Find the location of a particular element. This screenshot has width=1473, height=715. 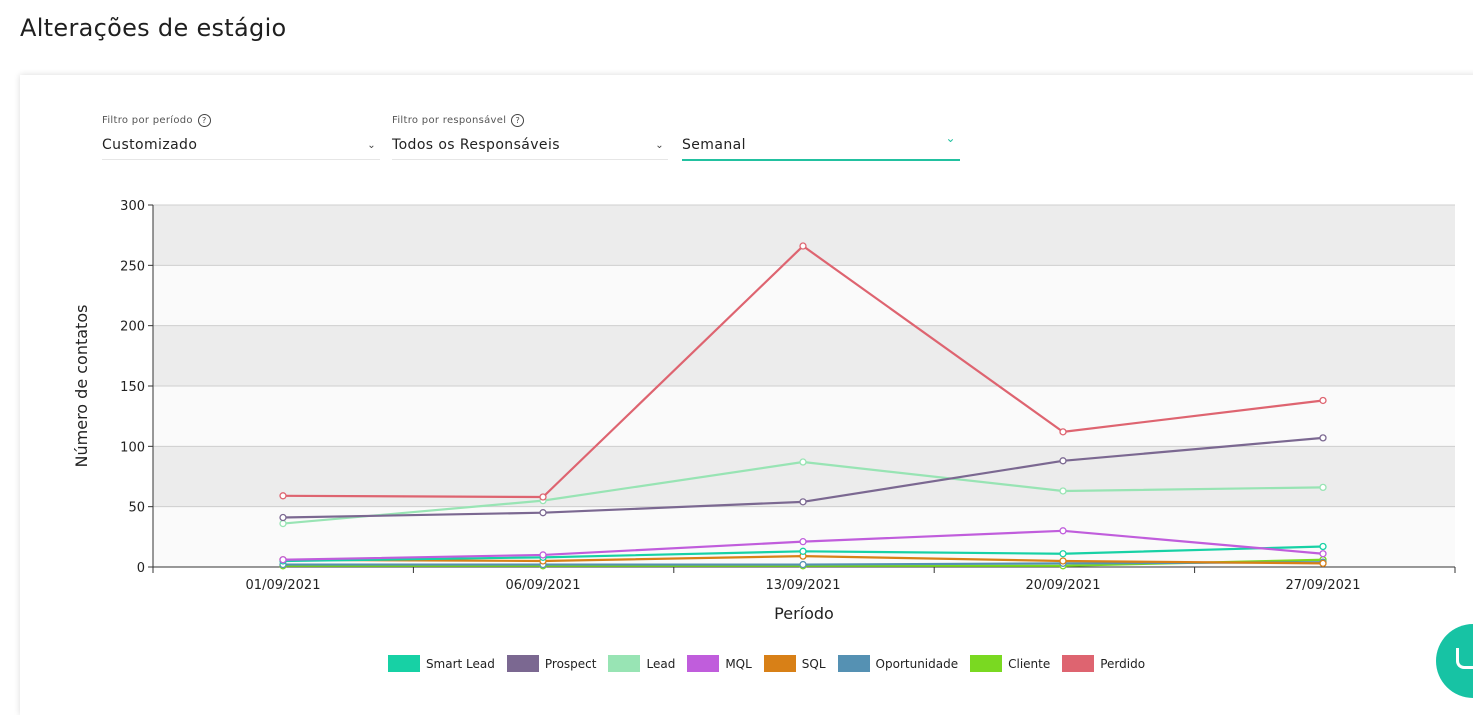

y-tick-label: 300 is located at coordinates (132, 206).